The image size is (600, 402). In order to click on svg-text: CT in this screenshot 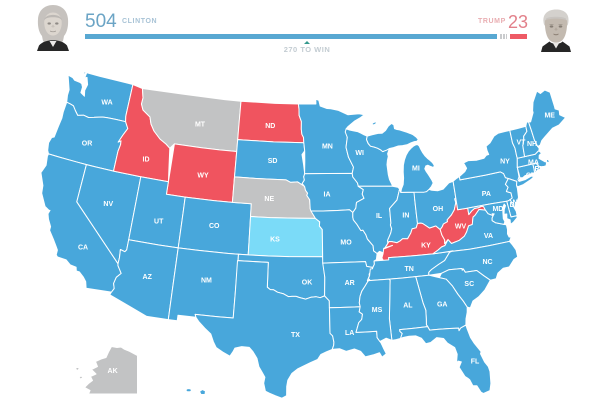, I will do `click(531, 176)`.